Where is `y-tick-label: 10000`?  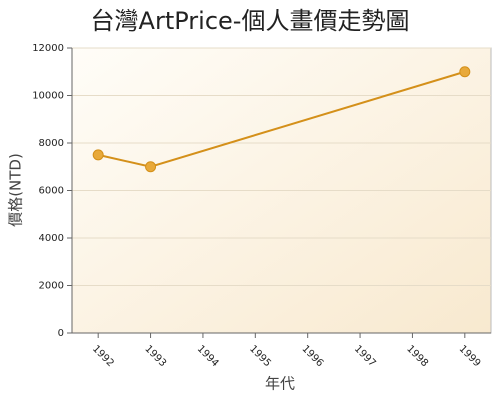 y-tick-label: 10000 is located at coordinates (48, 96).